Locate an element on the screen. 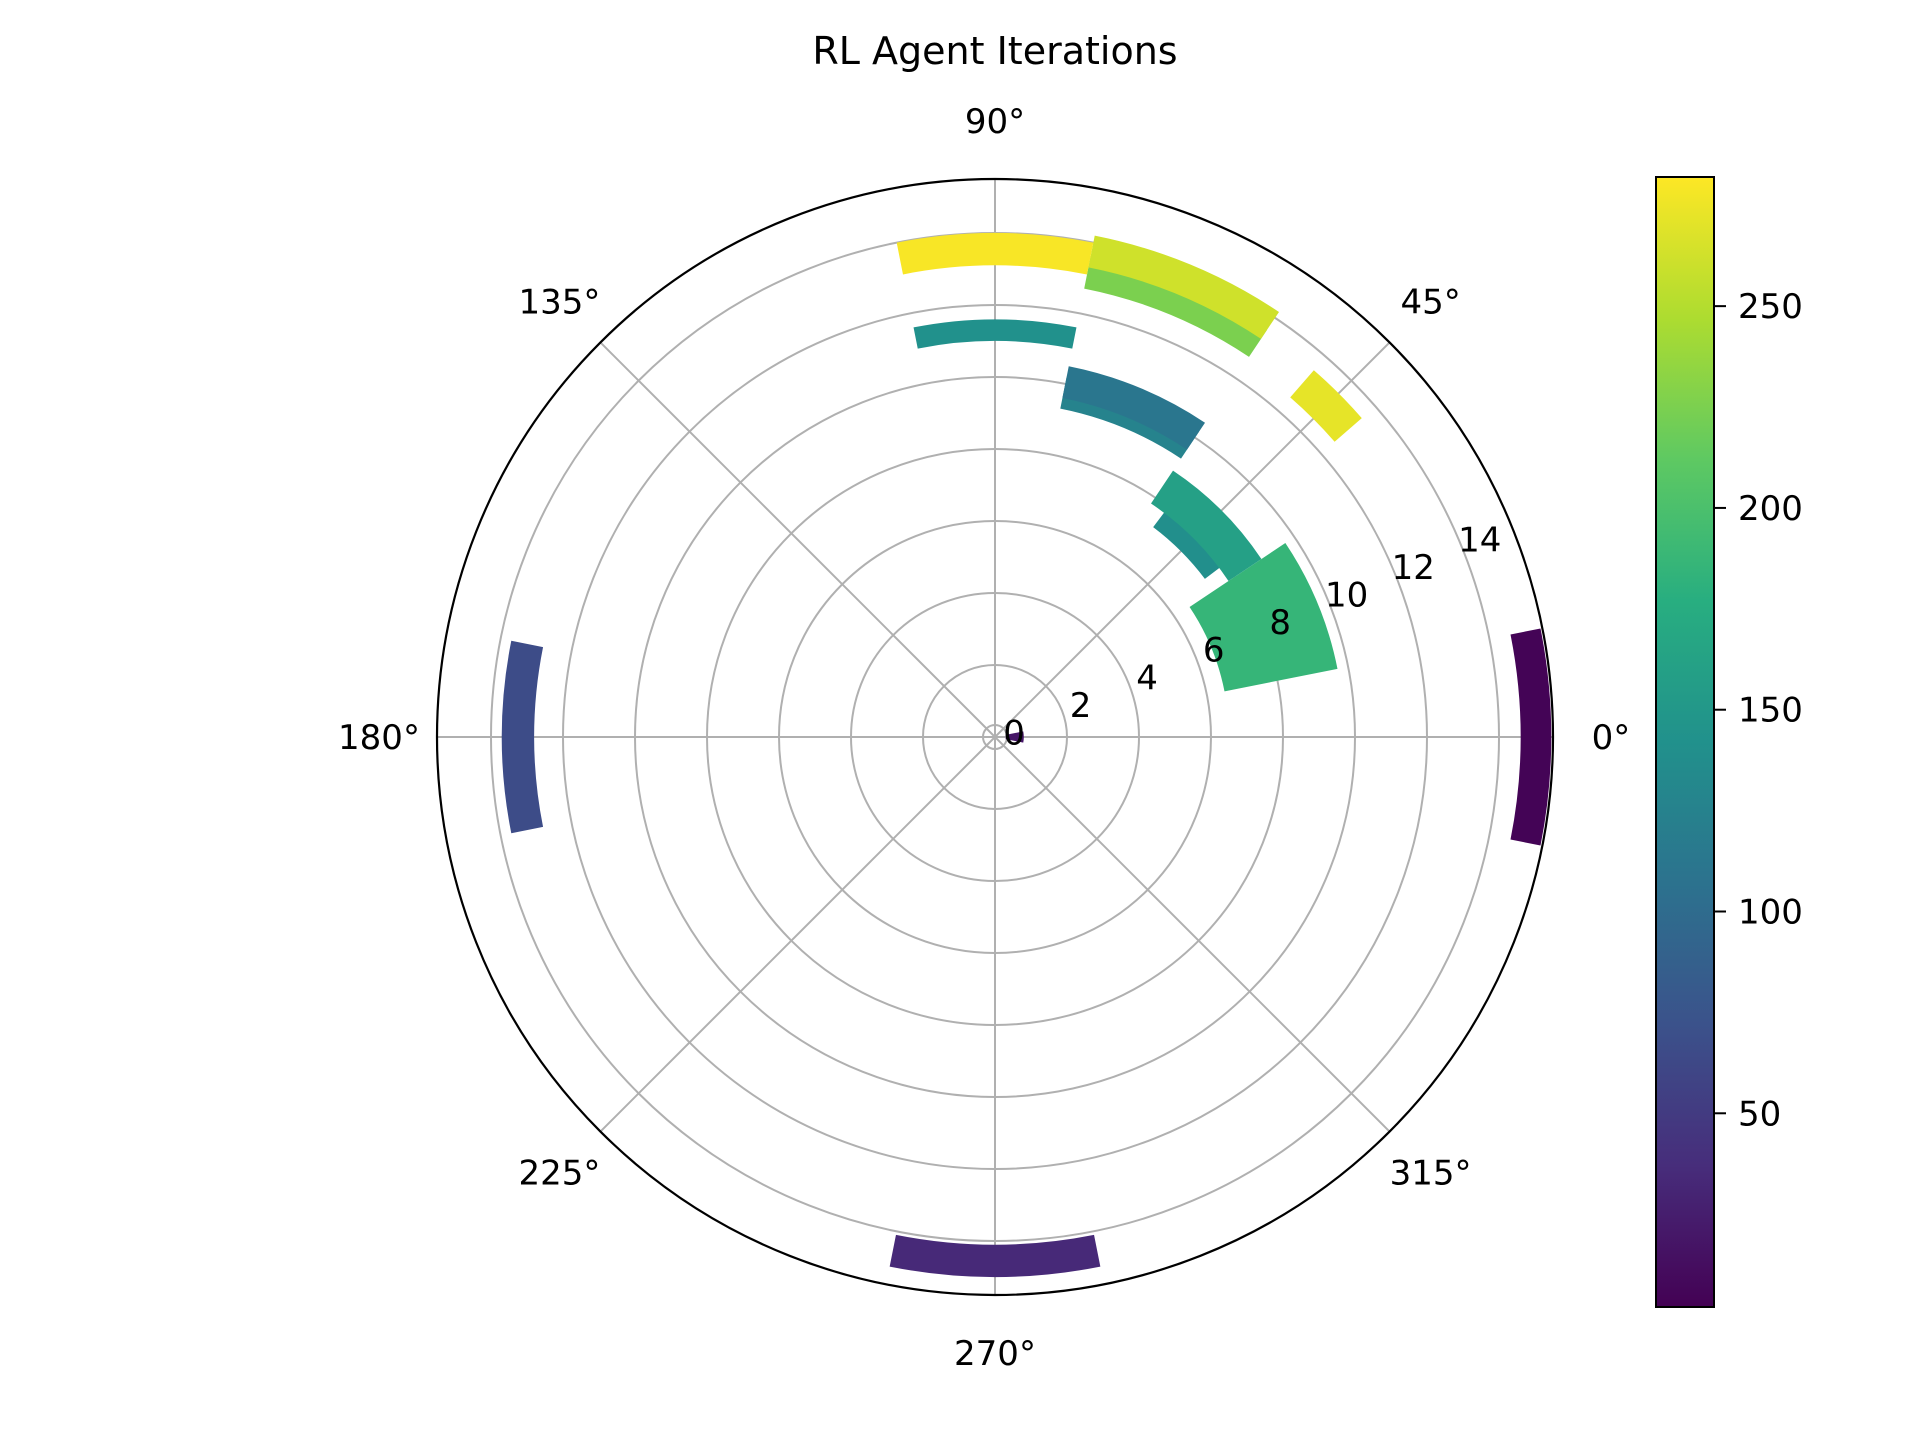 The width and height of the screenshot is (1920, 1440). radial-tick-label: 10 is located at coordinates (1346, 596).